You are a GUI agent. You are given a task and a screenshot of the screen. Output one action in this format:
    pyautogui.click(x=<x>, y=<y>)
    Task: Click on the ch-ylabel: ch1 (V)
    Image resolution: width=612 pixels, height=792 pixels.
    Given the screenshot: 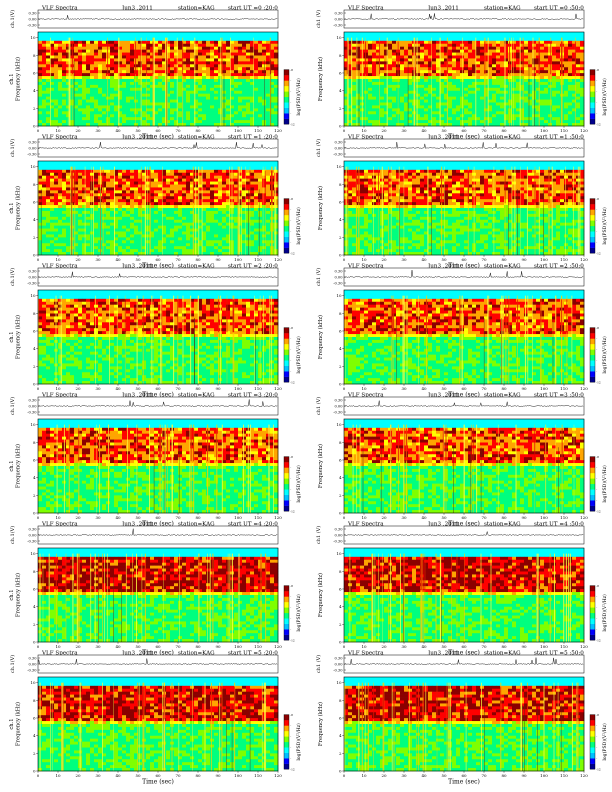 What is the action you would take?
    pyautogui.click(x=318, y=19)
    